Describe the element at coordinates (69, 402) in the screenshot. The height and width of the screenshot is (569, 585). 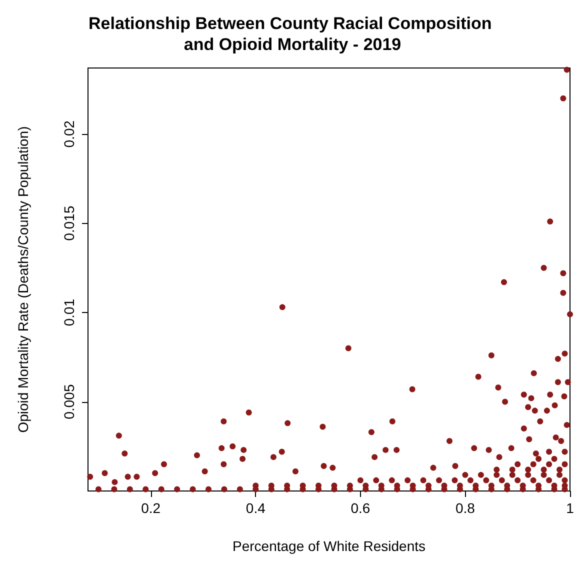
I see `y-tick-label: 0.005` at that location.